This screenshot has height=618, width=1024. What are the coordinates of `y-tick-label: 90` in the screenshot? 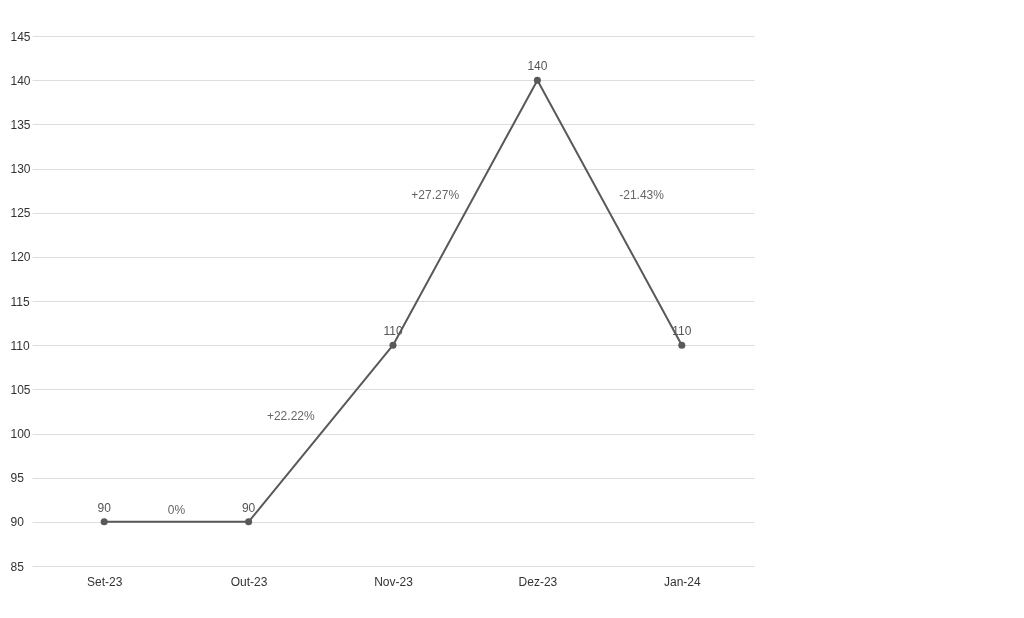 It's located at (17, 522).